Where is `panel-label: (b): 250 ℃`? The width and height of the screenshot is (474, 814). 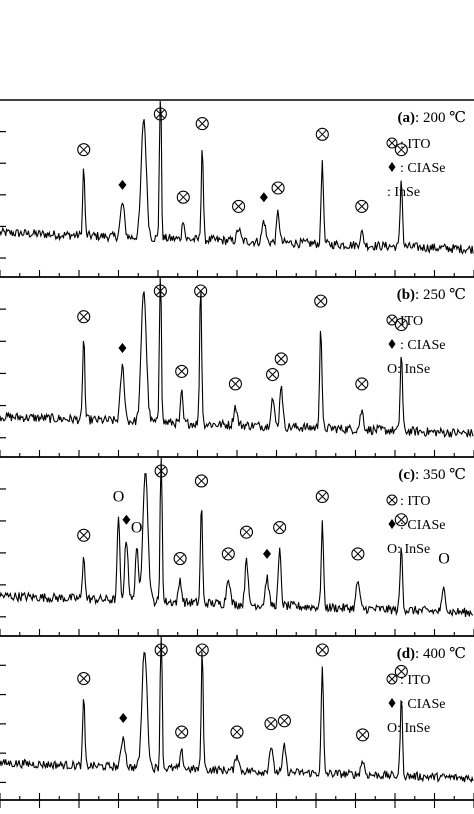
panel-label: (b): 250 ℃ is located at coordinates (431, 295).